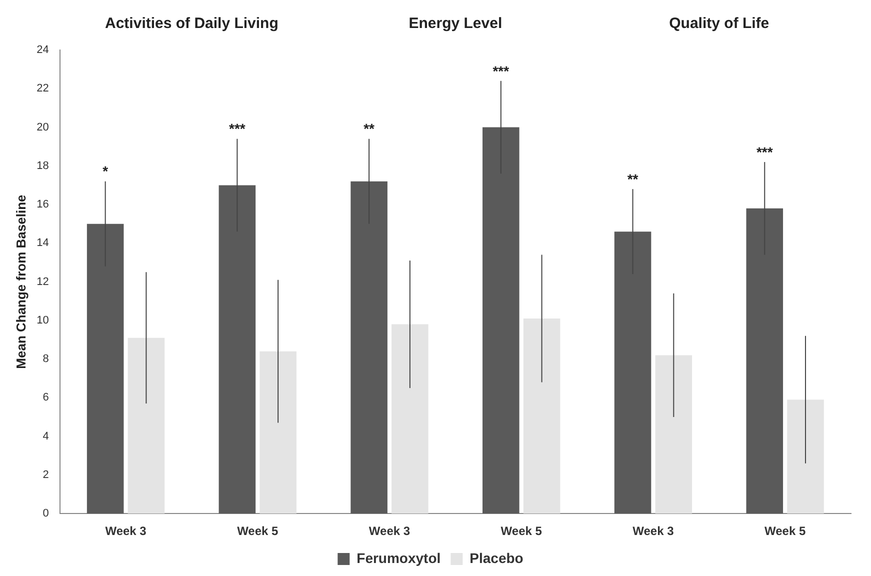 The width and height of the screenshot is (871, 576). Describe the element at coordinates (45, 359) in the screenshot. I see `y-tick-label: 8` at that location.